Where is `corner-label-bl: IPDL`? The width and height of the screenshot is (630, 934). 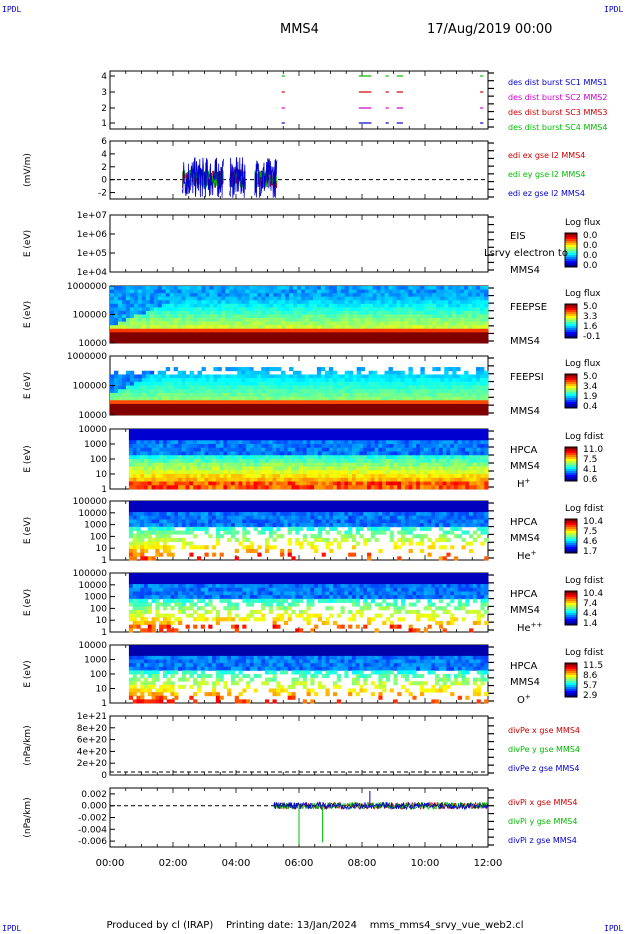 corner-label-bl: IPDL is located at coordinates (12, 928).